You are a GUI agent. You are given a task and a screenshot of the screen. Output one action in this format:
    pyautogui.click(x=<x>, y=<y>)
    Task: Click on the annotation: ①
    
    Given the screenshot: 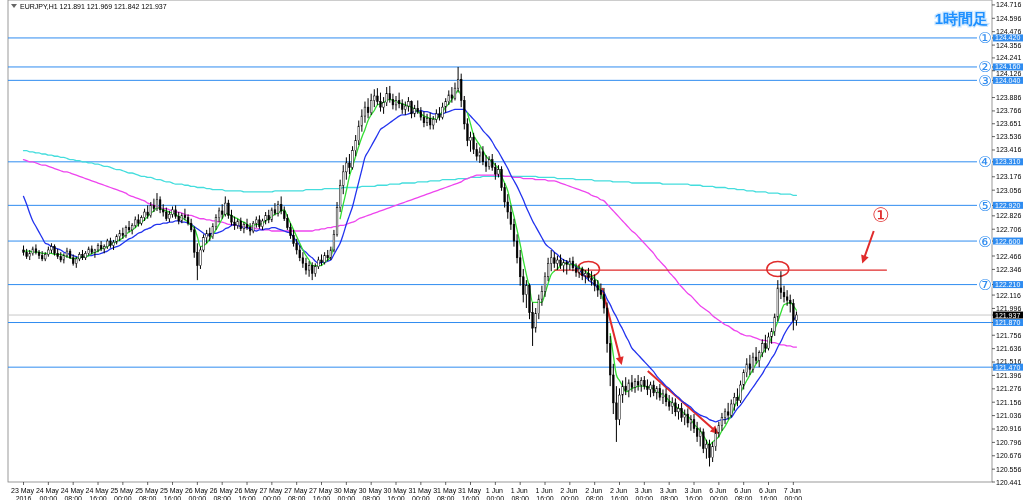 What is the action you would take?
    pyautogui.click(x=881, y=215)
    